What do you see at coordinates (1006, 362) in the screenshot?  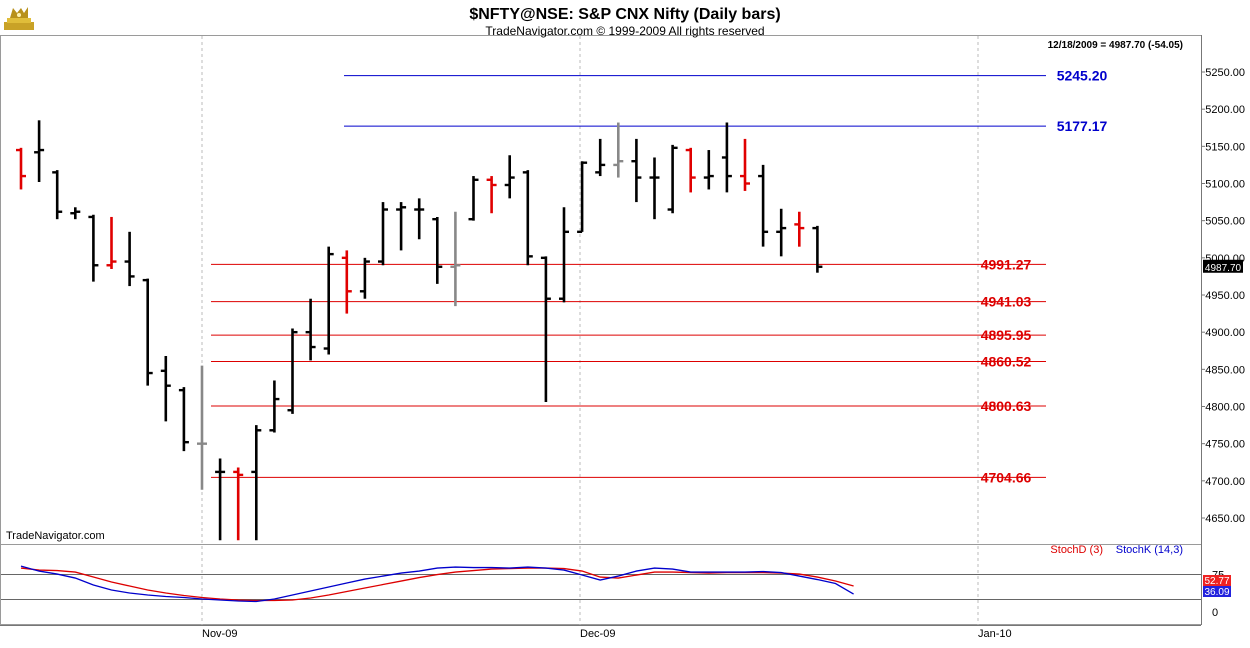 I see `level-label: 4860.52` at bounding box center [1006, 362].